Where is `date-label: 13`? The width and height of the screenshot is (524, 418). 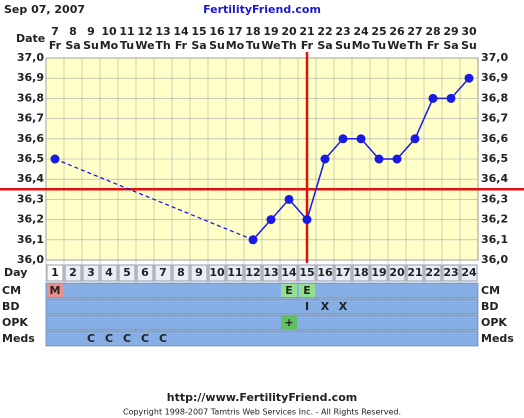 date-label: 13 is located at coordinates (162, 31).